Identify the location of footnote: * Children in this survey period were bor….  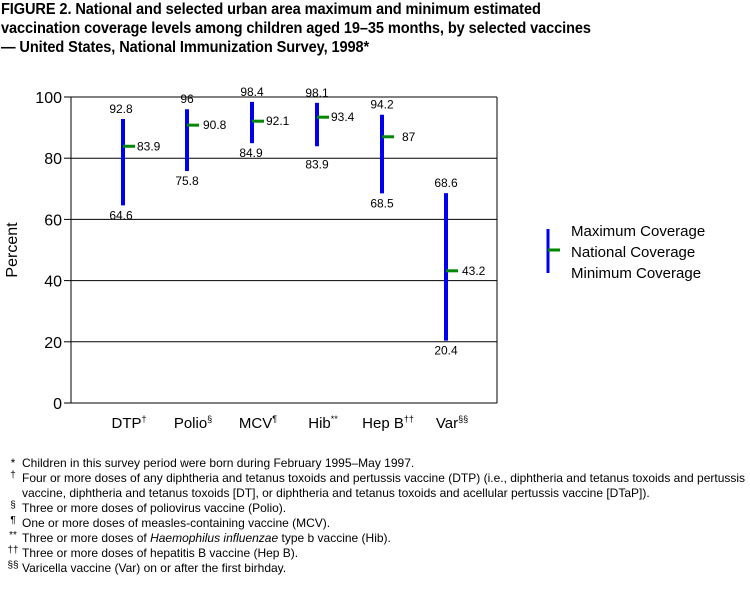
(378, 463).